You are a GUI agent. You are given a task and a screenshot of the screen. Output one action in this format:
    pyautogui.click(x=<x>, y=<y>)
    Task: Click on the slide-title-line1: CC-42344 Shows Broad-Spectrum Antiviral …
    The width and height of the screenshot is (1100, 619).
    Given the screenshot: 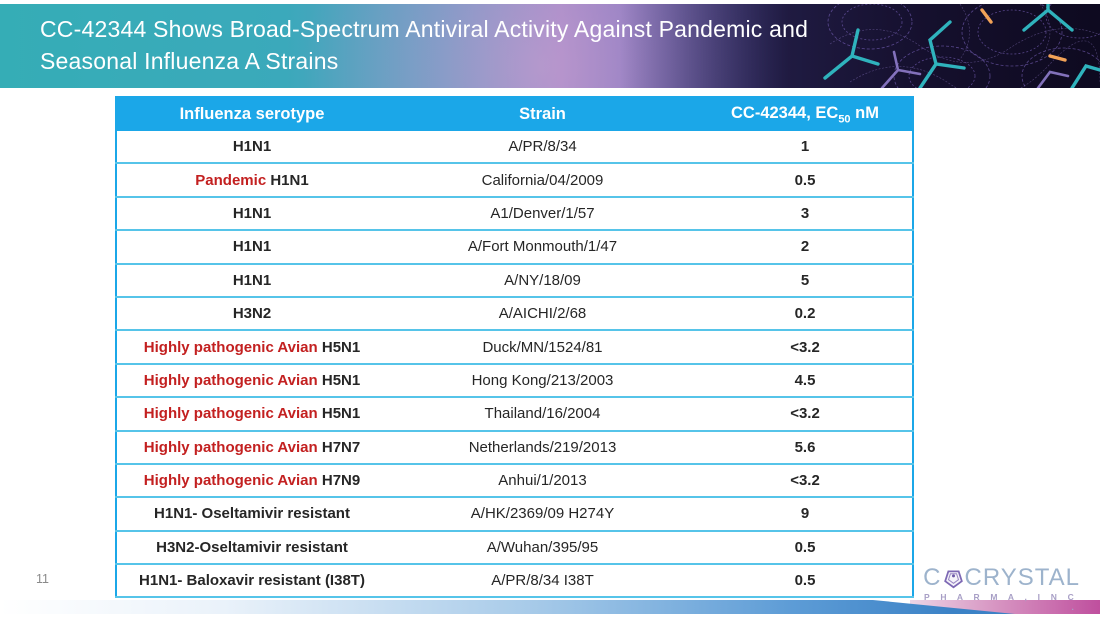 What is the action you would take?
    pyautogui.click(x=424, y=29)
    